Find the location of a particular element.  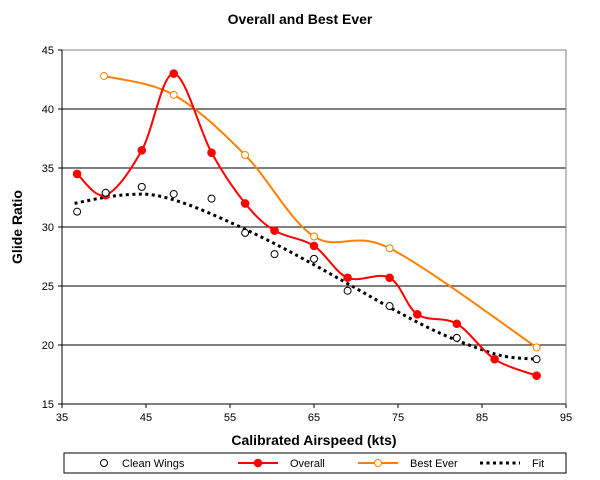

legend: Clean Wings Overall Best Ever Fit is located at coordinates (315, 463).